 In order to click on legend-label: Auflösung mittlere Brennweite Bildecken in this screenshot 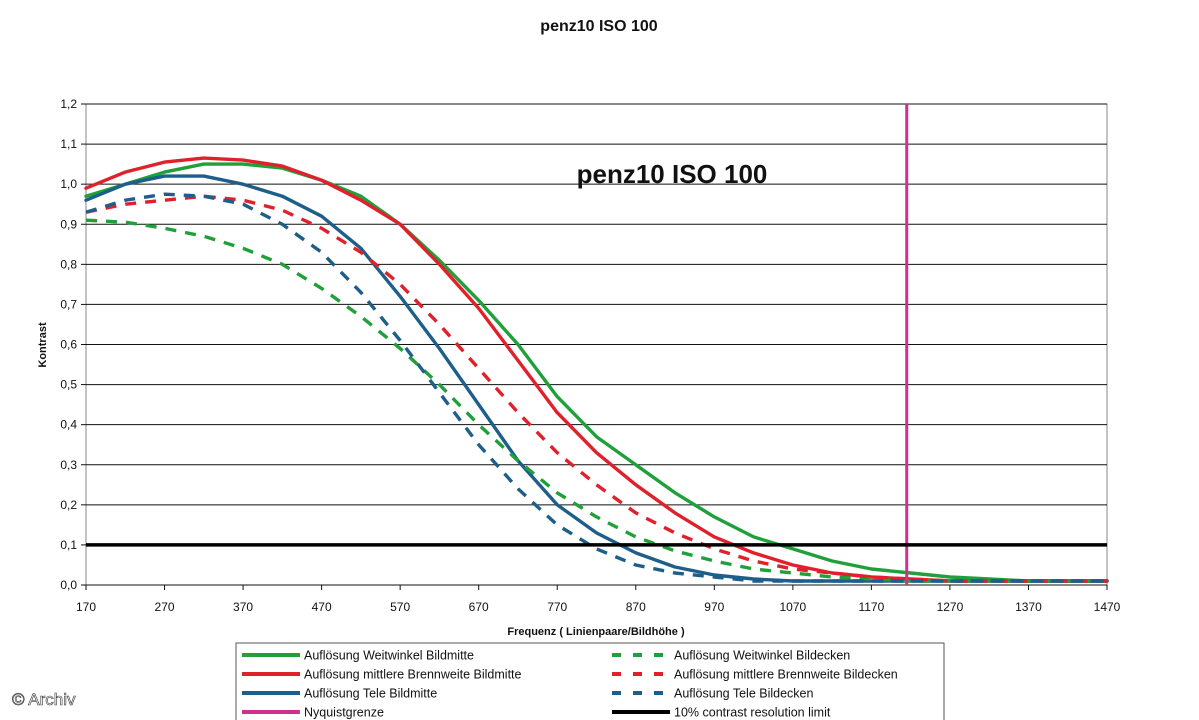, I will do `click(786, 675)`.